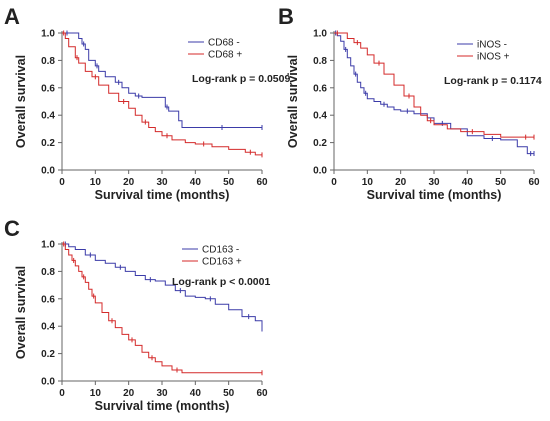 This screenshot has height=421, width=550. Describe the element at coordinates (493, 57) in the screenshot. I see `legend-label: iNOS +` at that location.